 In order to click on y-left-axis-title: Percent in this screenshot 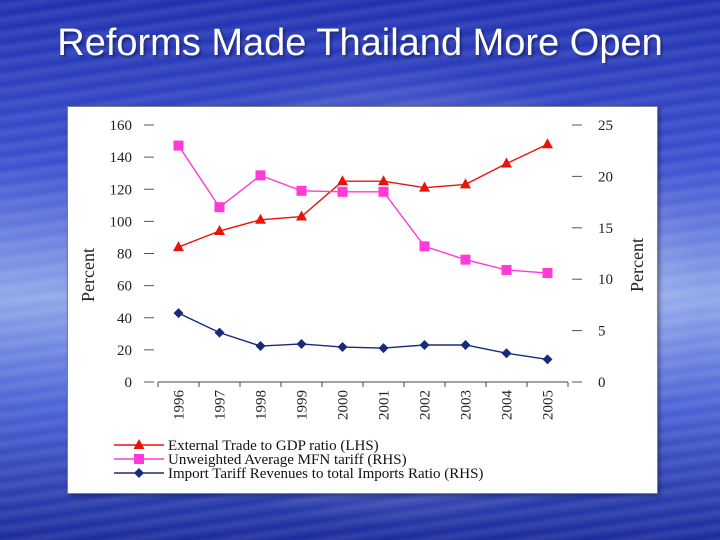, I will do `click(88, 275)`.